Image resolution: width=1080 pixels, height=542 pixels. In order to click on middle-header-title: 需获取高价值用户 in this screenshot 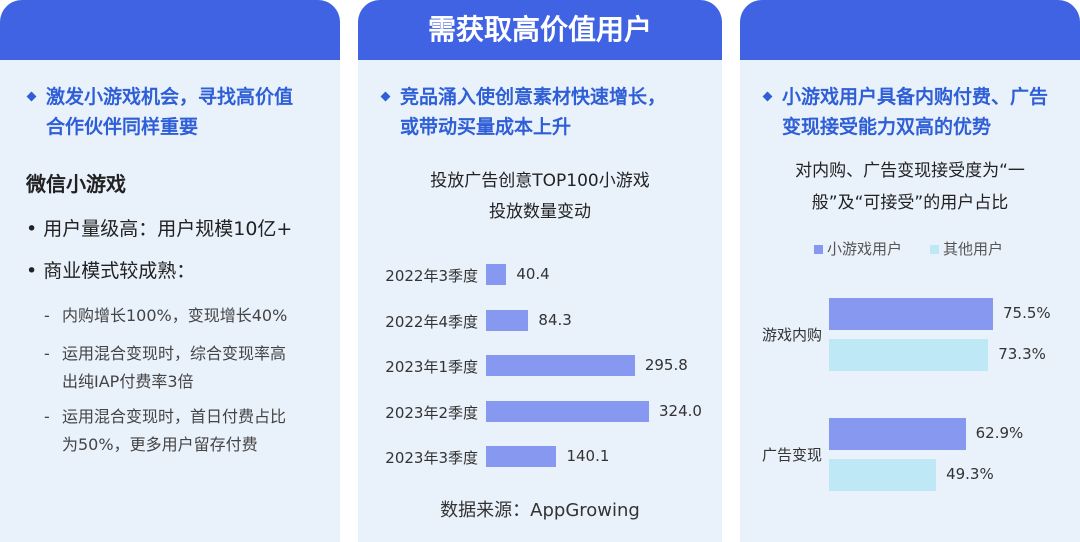, I will do `click(539, 29)`.